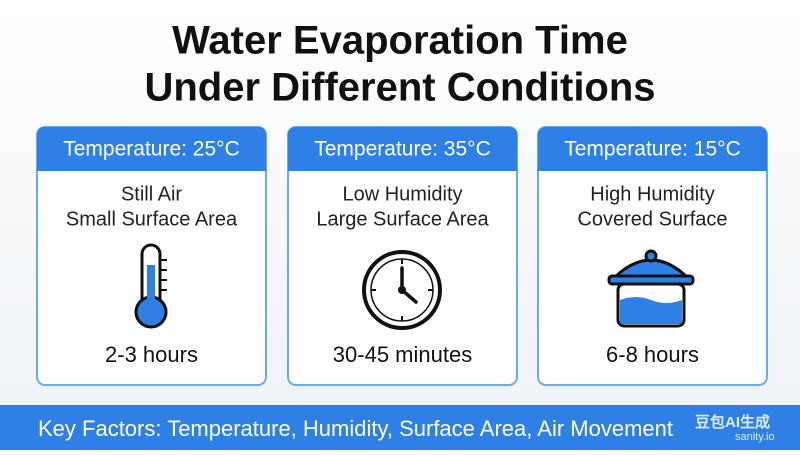  What do you see at coordinates (402, 354) in the screenshot?
I see `result: 30-45 minutes` at bounding box center [402, 354].